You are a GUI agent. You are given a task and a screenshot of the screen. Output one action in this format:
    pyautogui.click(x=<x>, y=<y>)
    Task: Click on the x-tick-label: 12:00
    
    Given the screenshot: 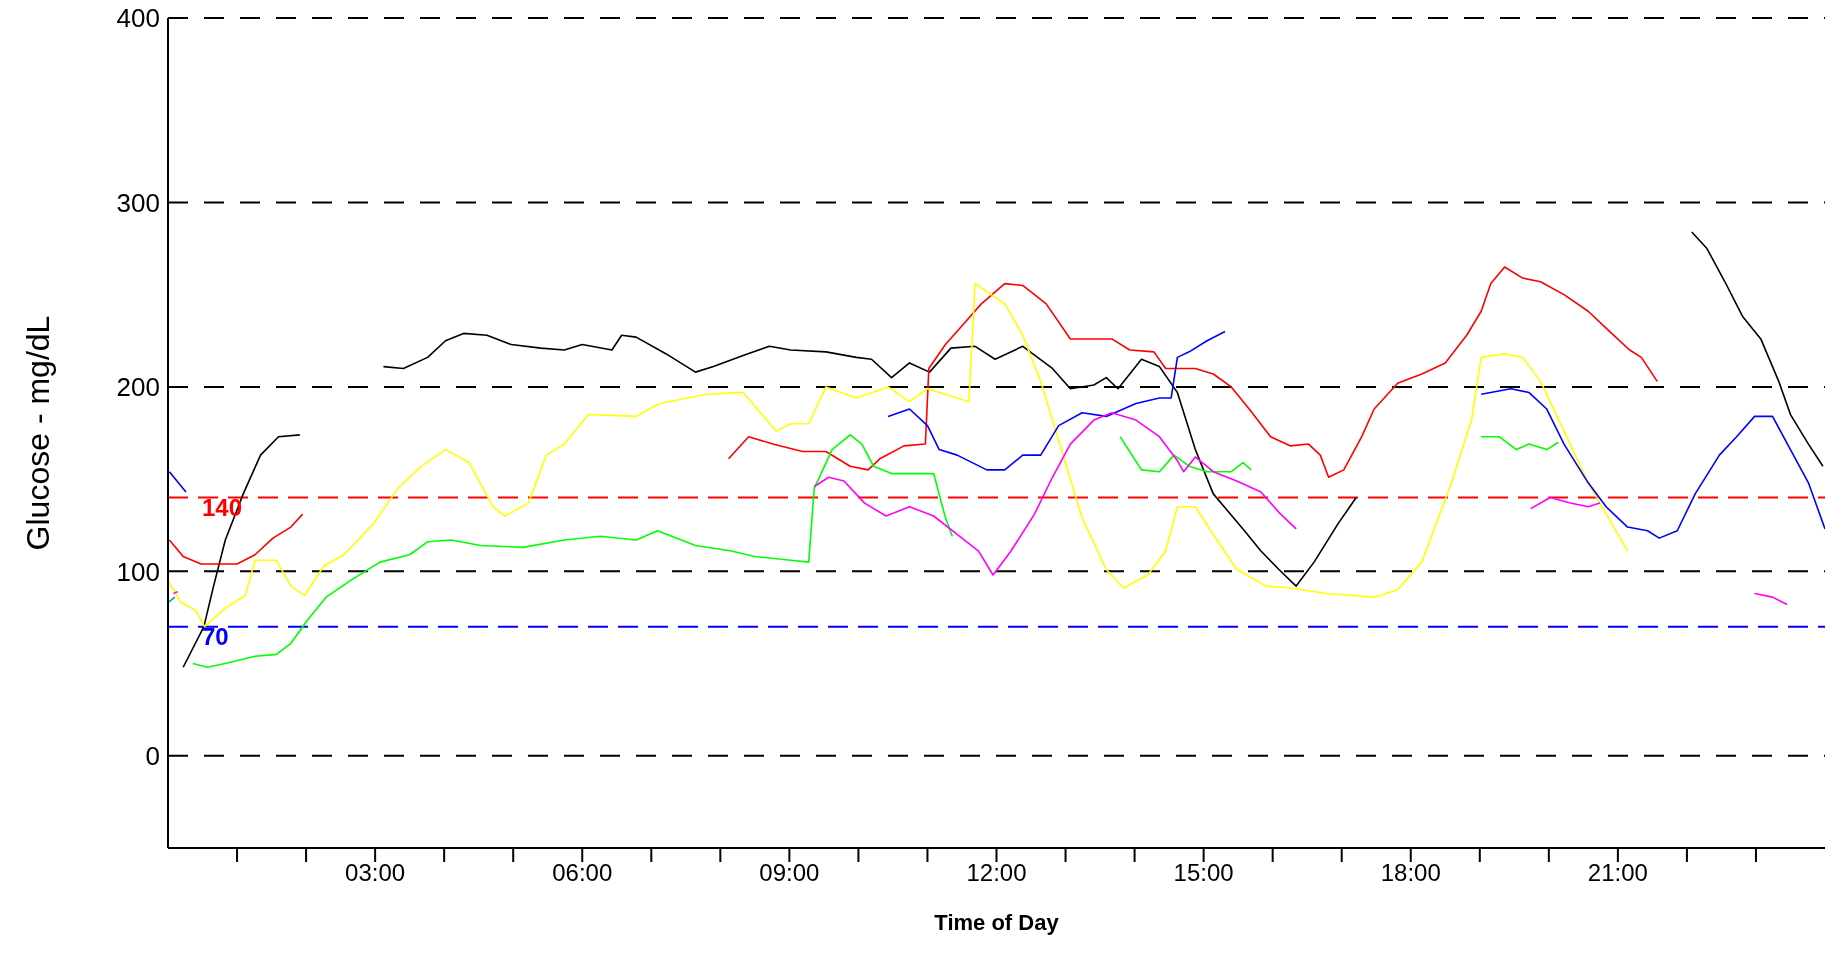 What is the action you would take?
    pyautogui.click(x=996, y=873)
    